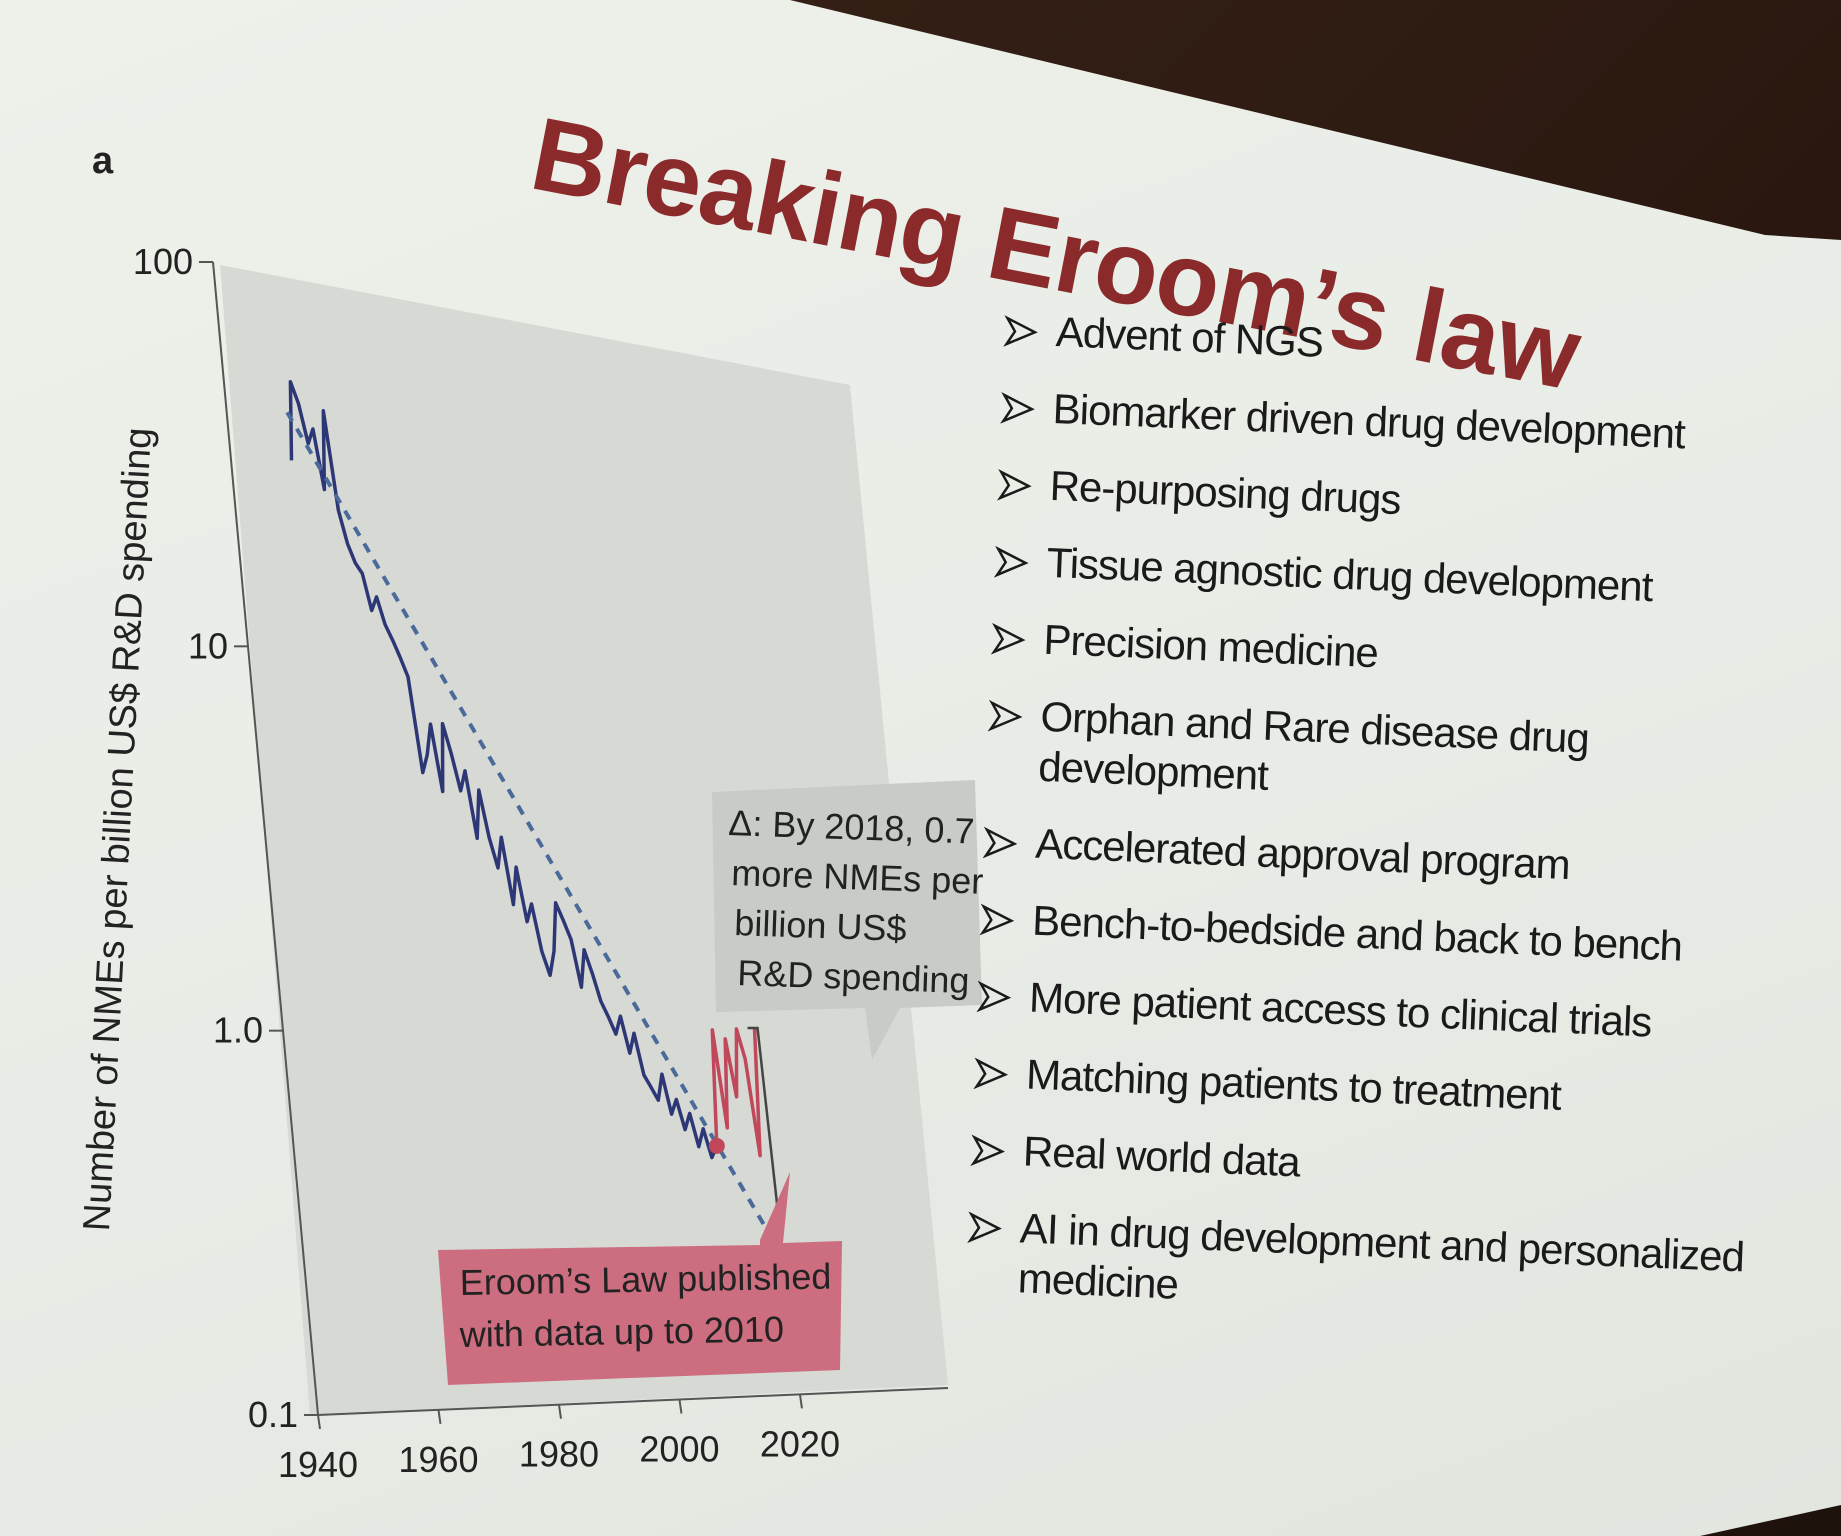  What do you see at coordinates (318, 1464) in the screenshot?
I see `x-tick-label: 1940` at bounding box center [318, 1464].